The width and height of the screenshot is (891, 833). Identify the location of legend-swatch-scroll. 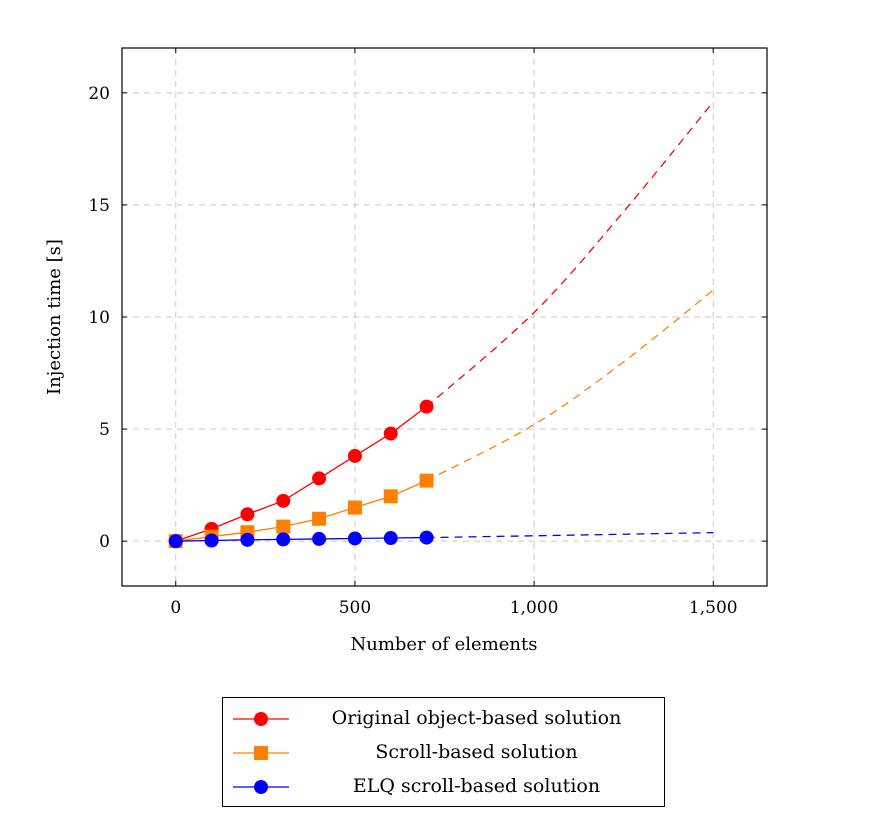
(261, 753).